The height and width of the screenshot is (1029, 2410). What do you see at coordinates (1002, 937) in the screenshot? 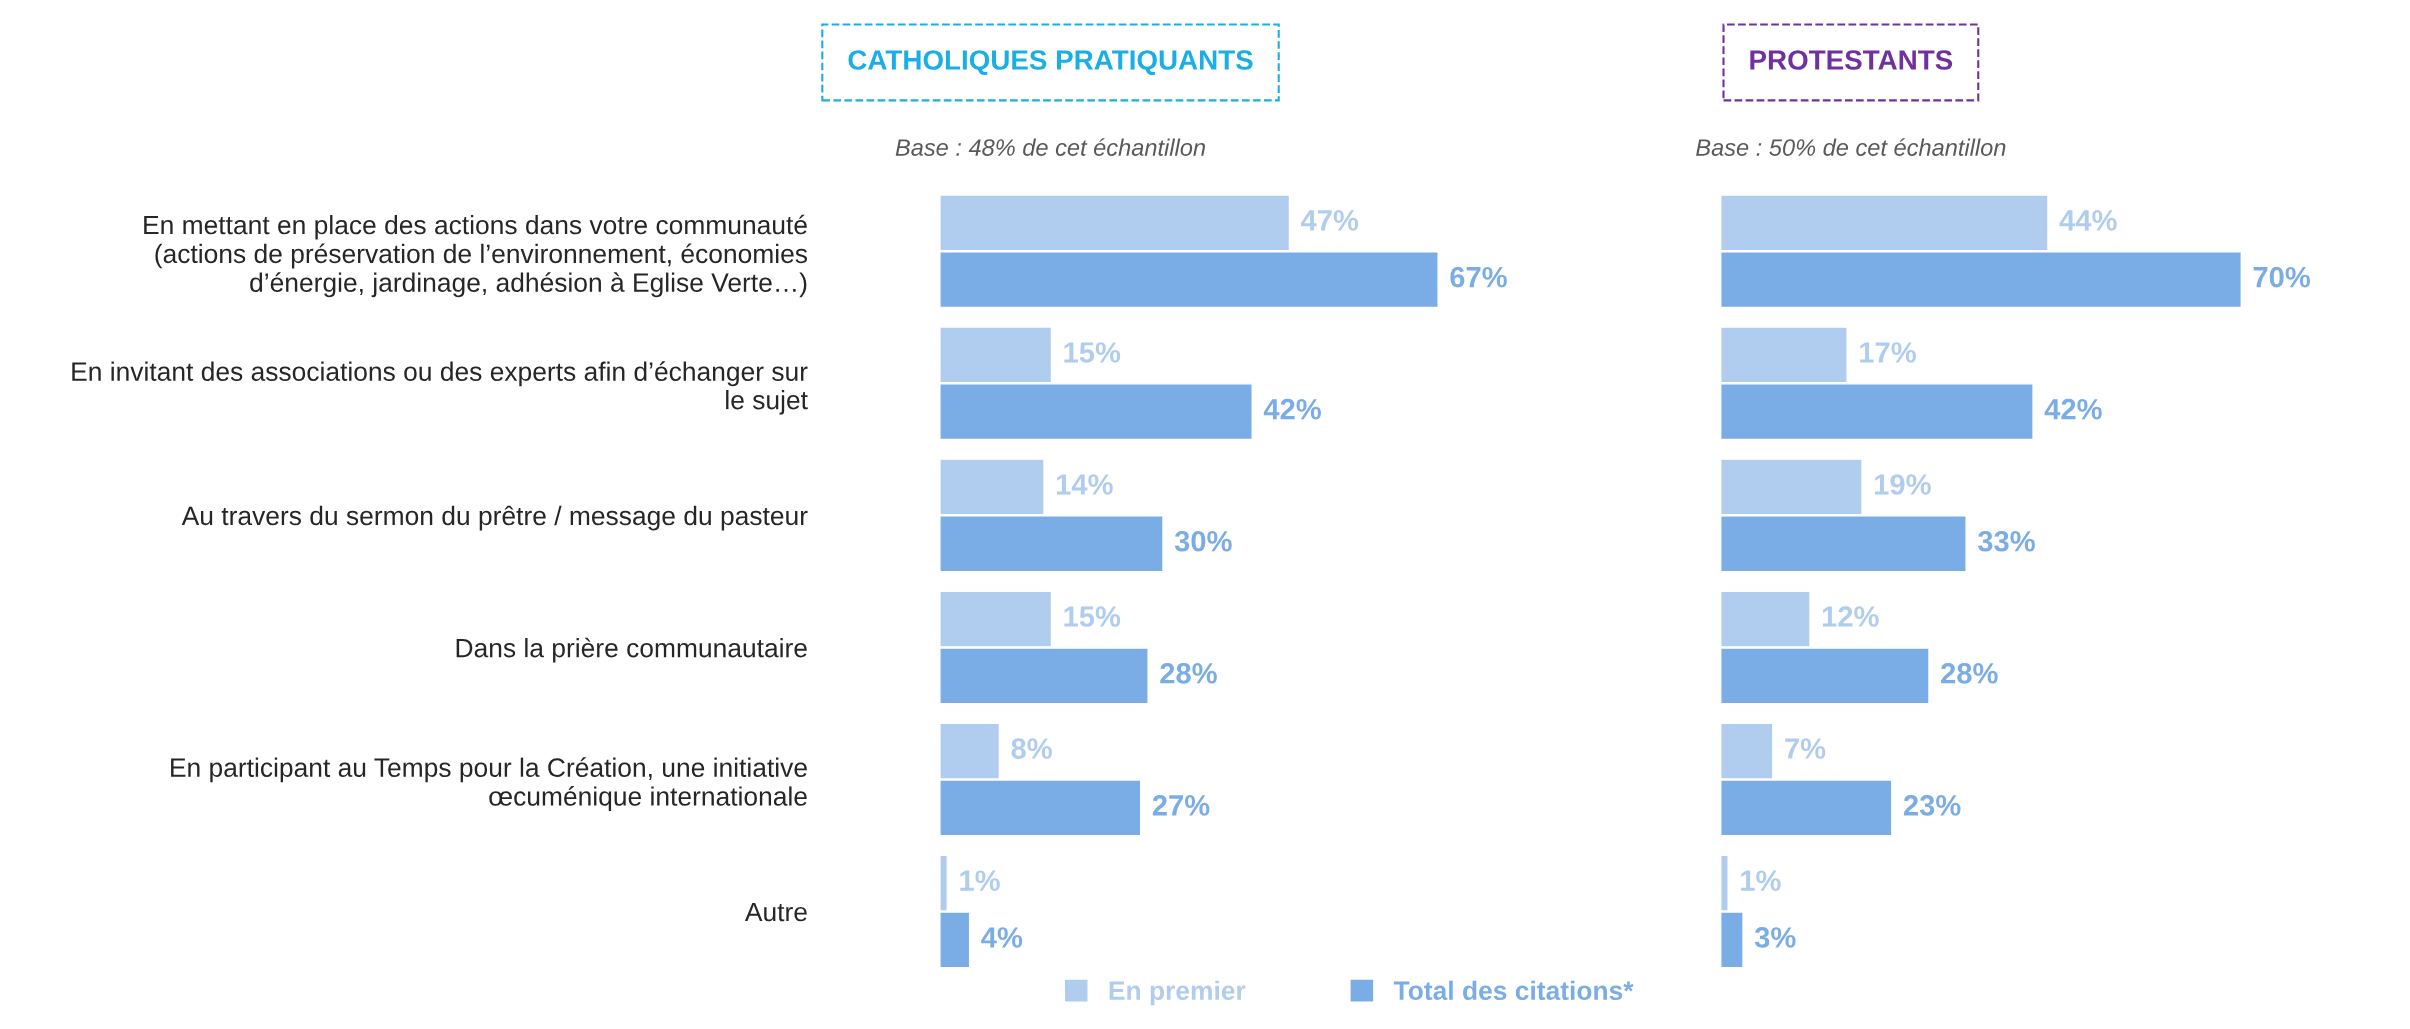
I see `data-label: 4%` at bounding box center [1002, 937].